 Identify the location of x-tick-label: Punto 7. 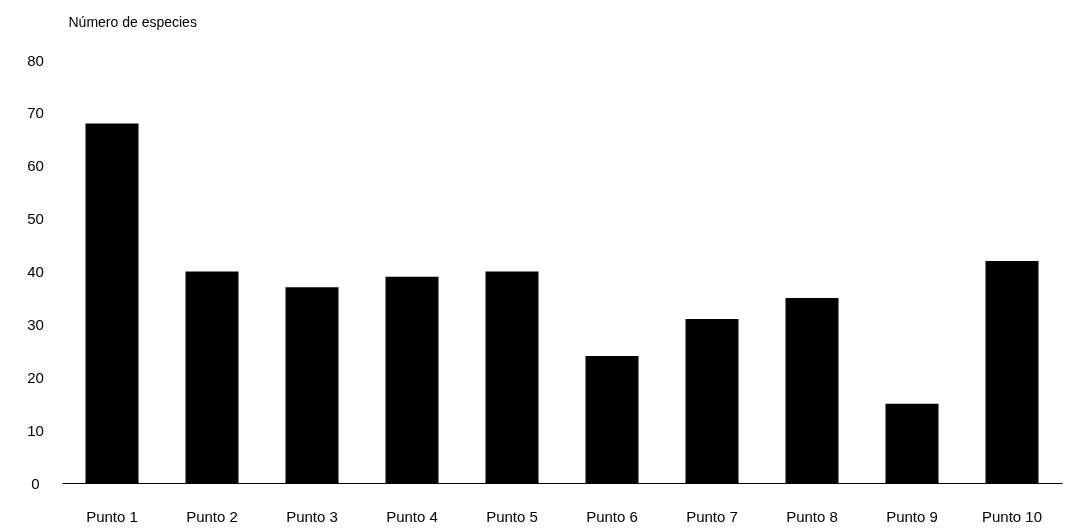
(712, 516).